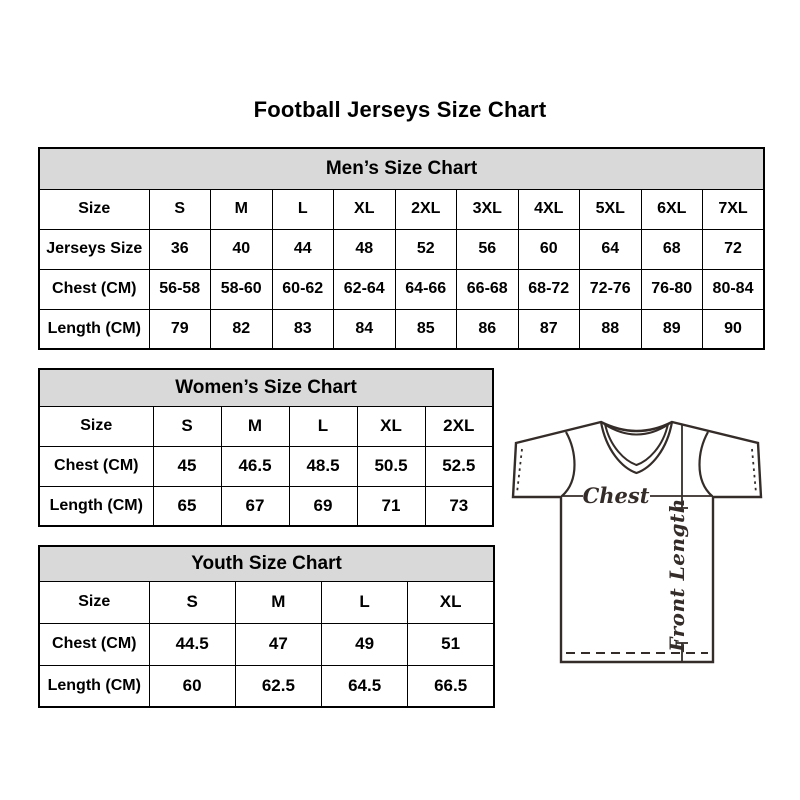 This screenshot has height=800, width=800. Describe the element at coordinates (364, 209) in the screenshot. I see `mens-cell: XL` at that location.